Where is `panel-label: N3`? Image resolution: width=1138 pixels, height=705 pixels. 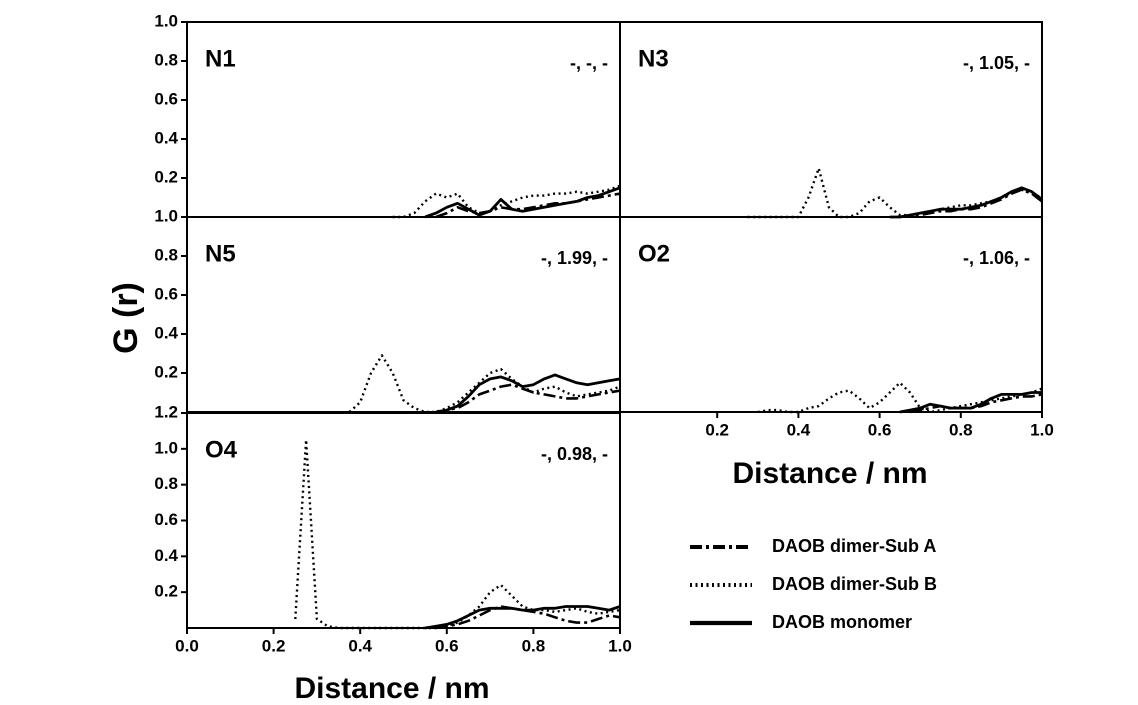 panel-label: N3 is located at coordinates (653, 58).